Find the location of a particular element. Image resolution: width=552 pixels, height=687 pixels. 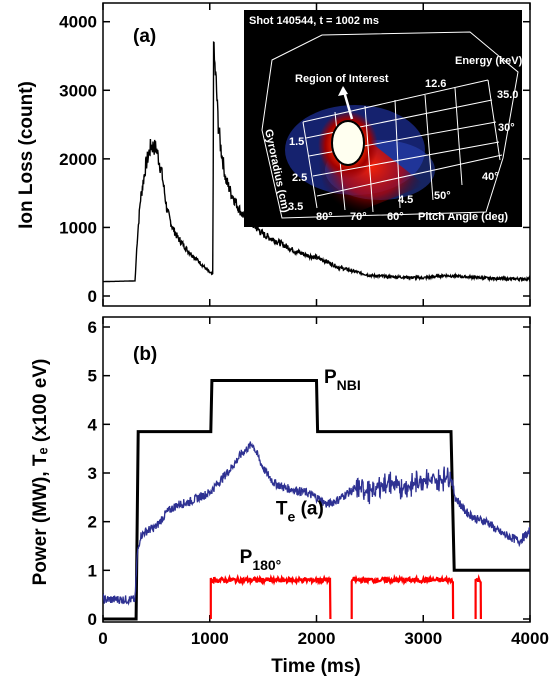

x-tick-label: 3000 is located at coordinates (423, 638).